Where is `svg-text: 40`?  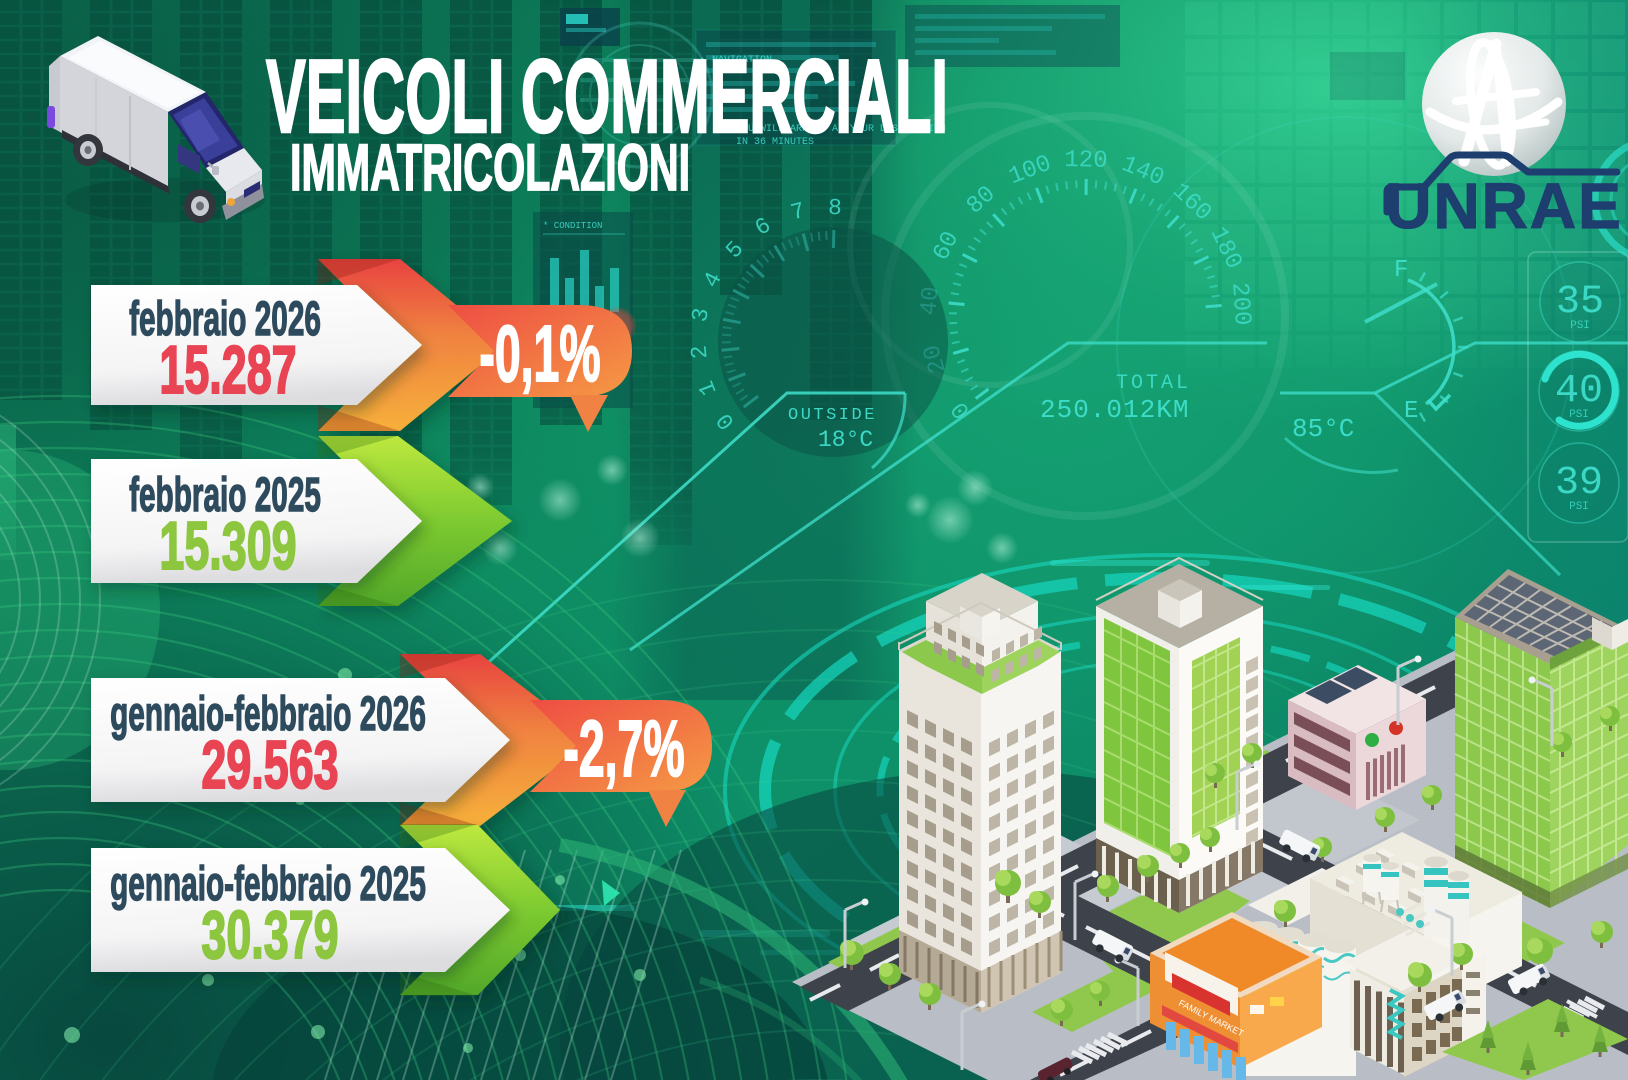
svg-text: 40 is located at coordinates (1579, 391).